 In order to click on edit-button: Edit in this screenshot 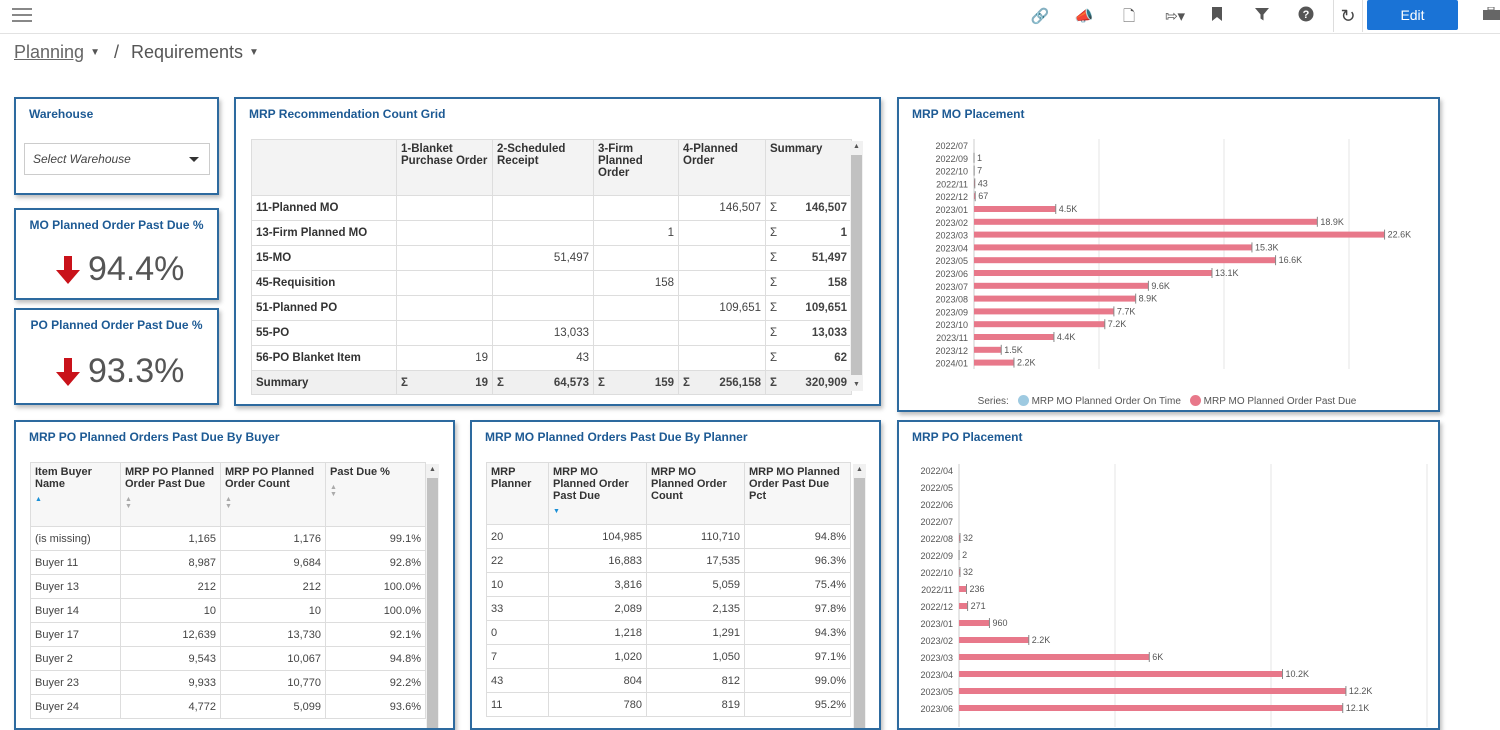, I will do `click(1412, 15)`.